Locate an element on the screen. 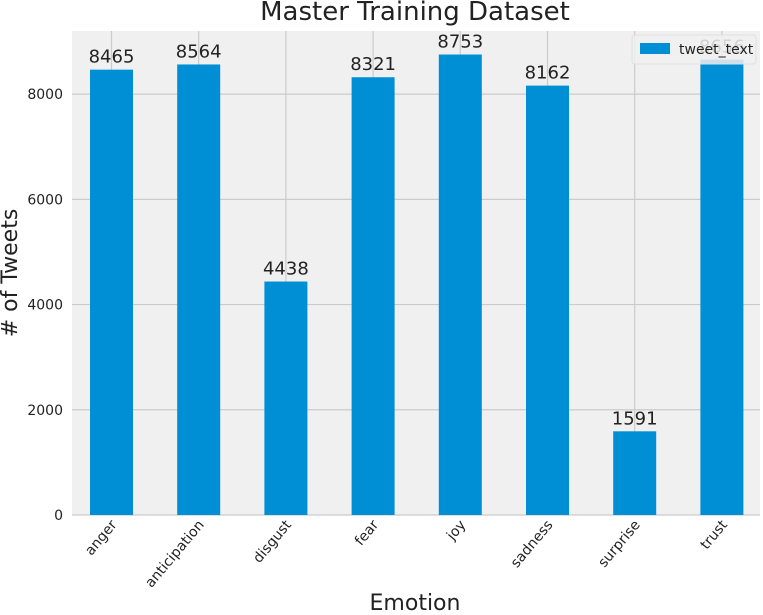  x-axis-label: Emotion is located at coordinates (415, 603).